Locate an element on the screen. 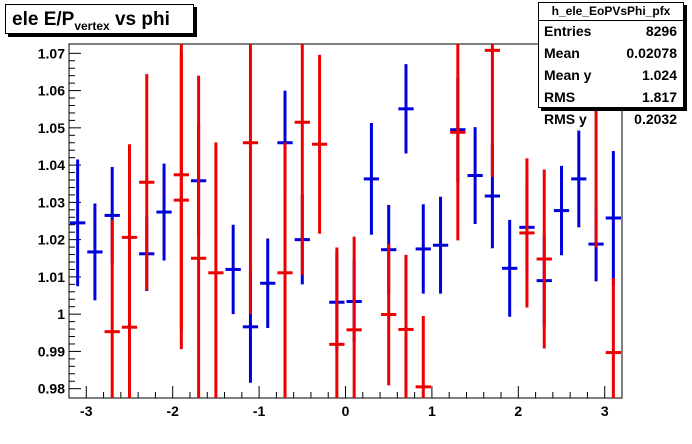  y-tick-label: 0.99 is located at coordinates (51, 351).